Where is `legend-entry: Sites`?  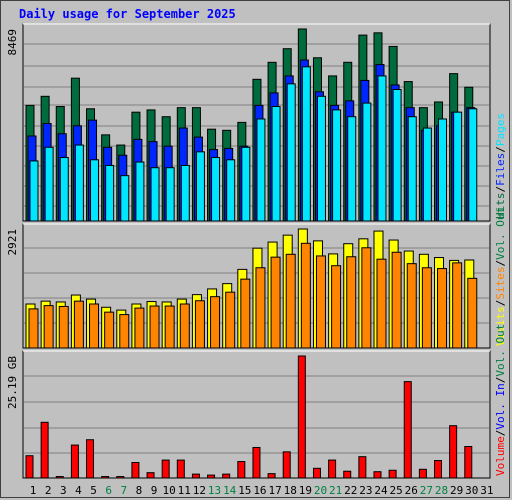 legend-entry: Sites is located at coordinates (500, 283).